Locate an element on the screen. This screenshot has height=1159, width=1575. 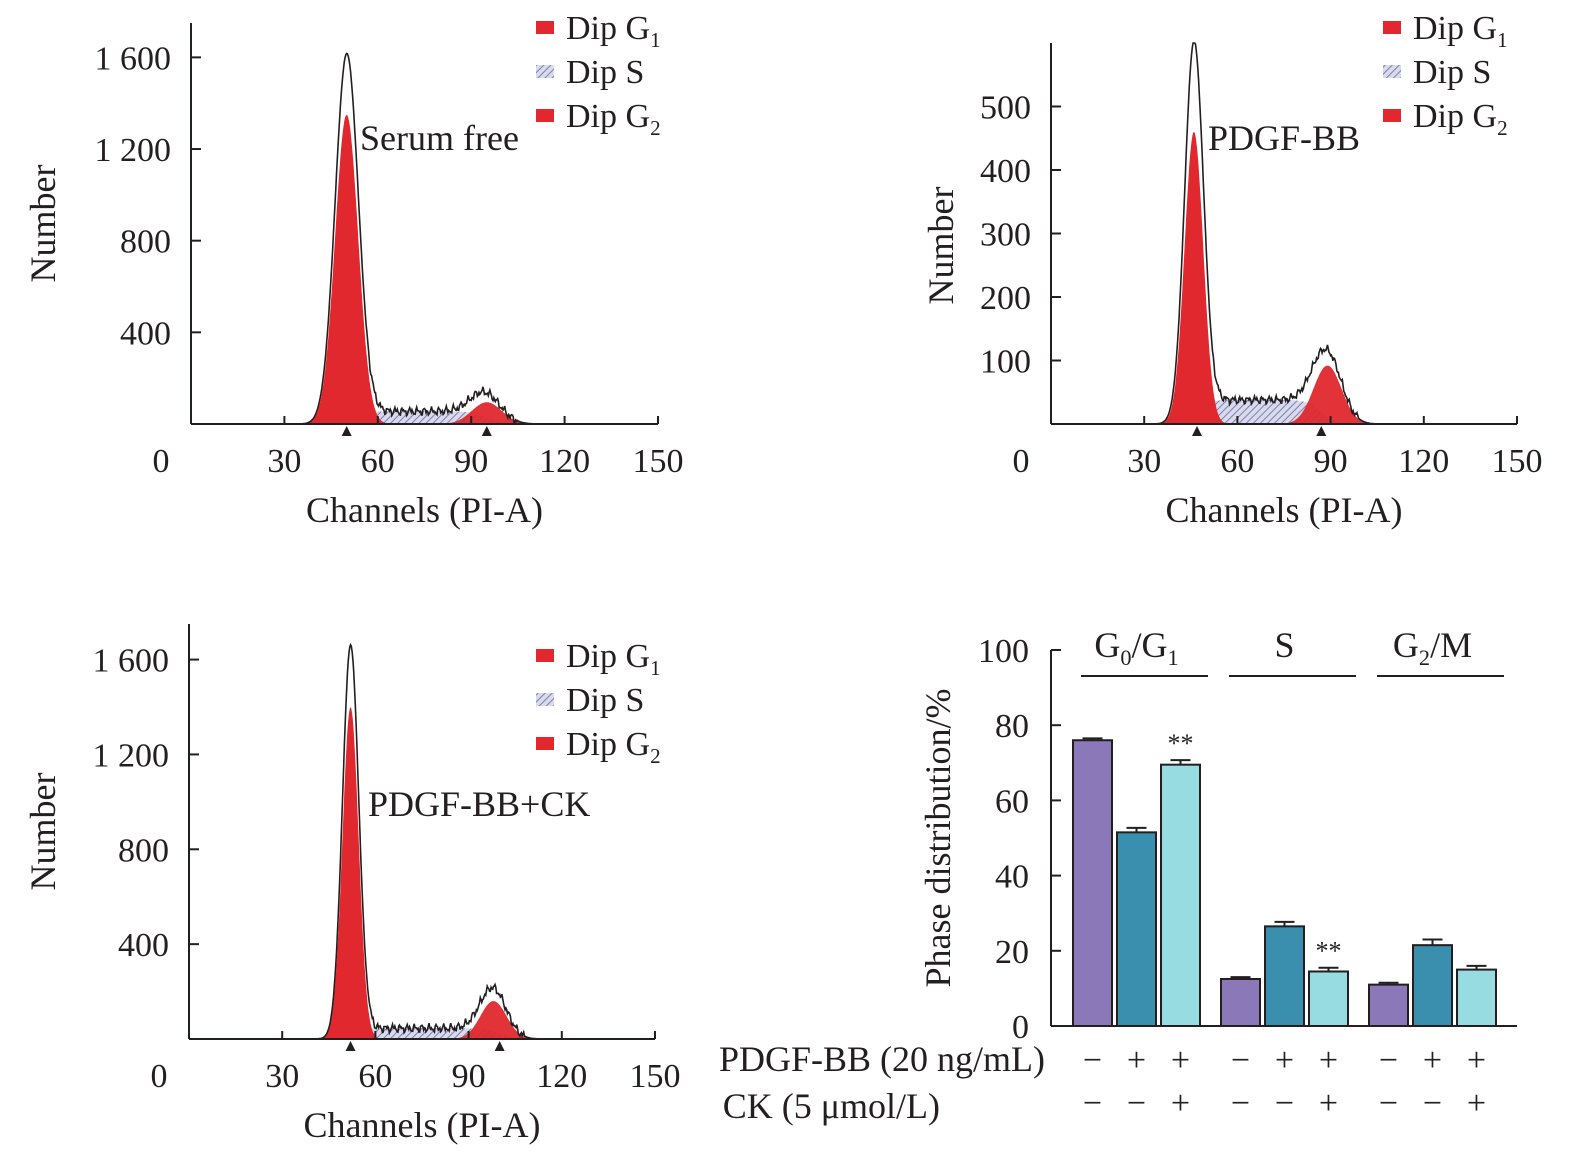
y-tick-label: 60 is located at coordinates (1012, 801).